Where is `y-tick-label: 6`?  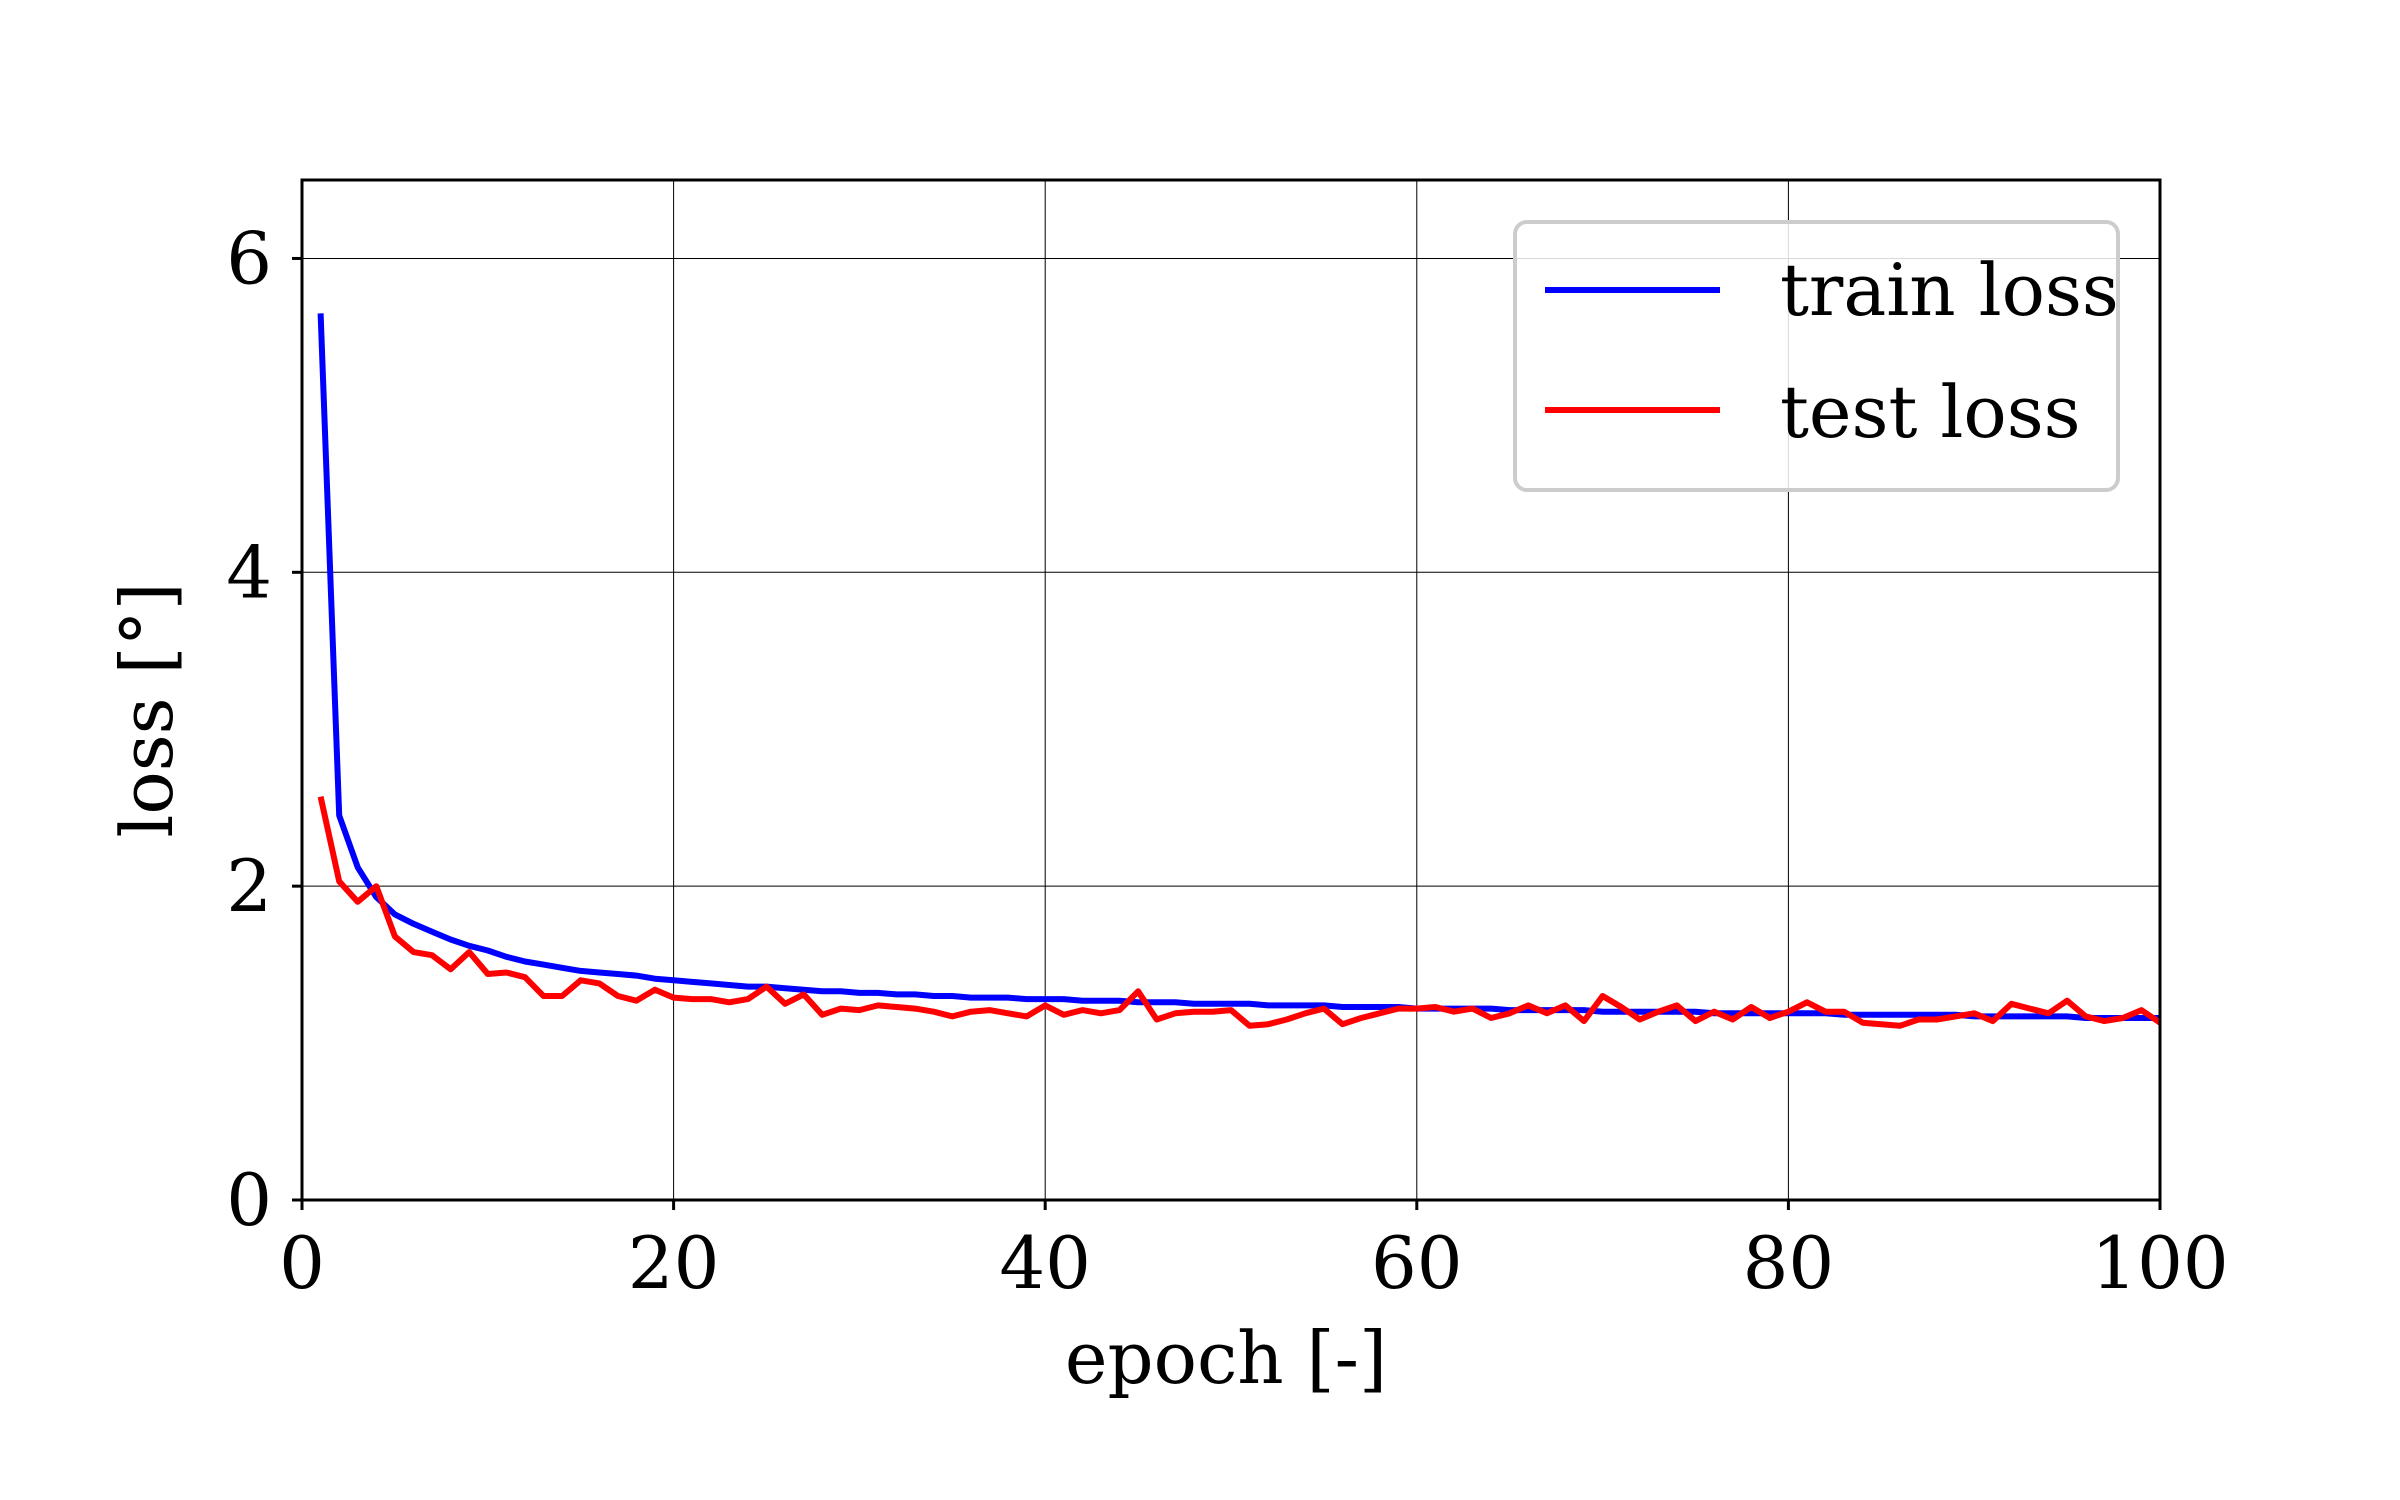 y-tick-label: 6 is located at coordinates (249, 258).